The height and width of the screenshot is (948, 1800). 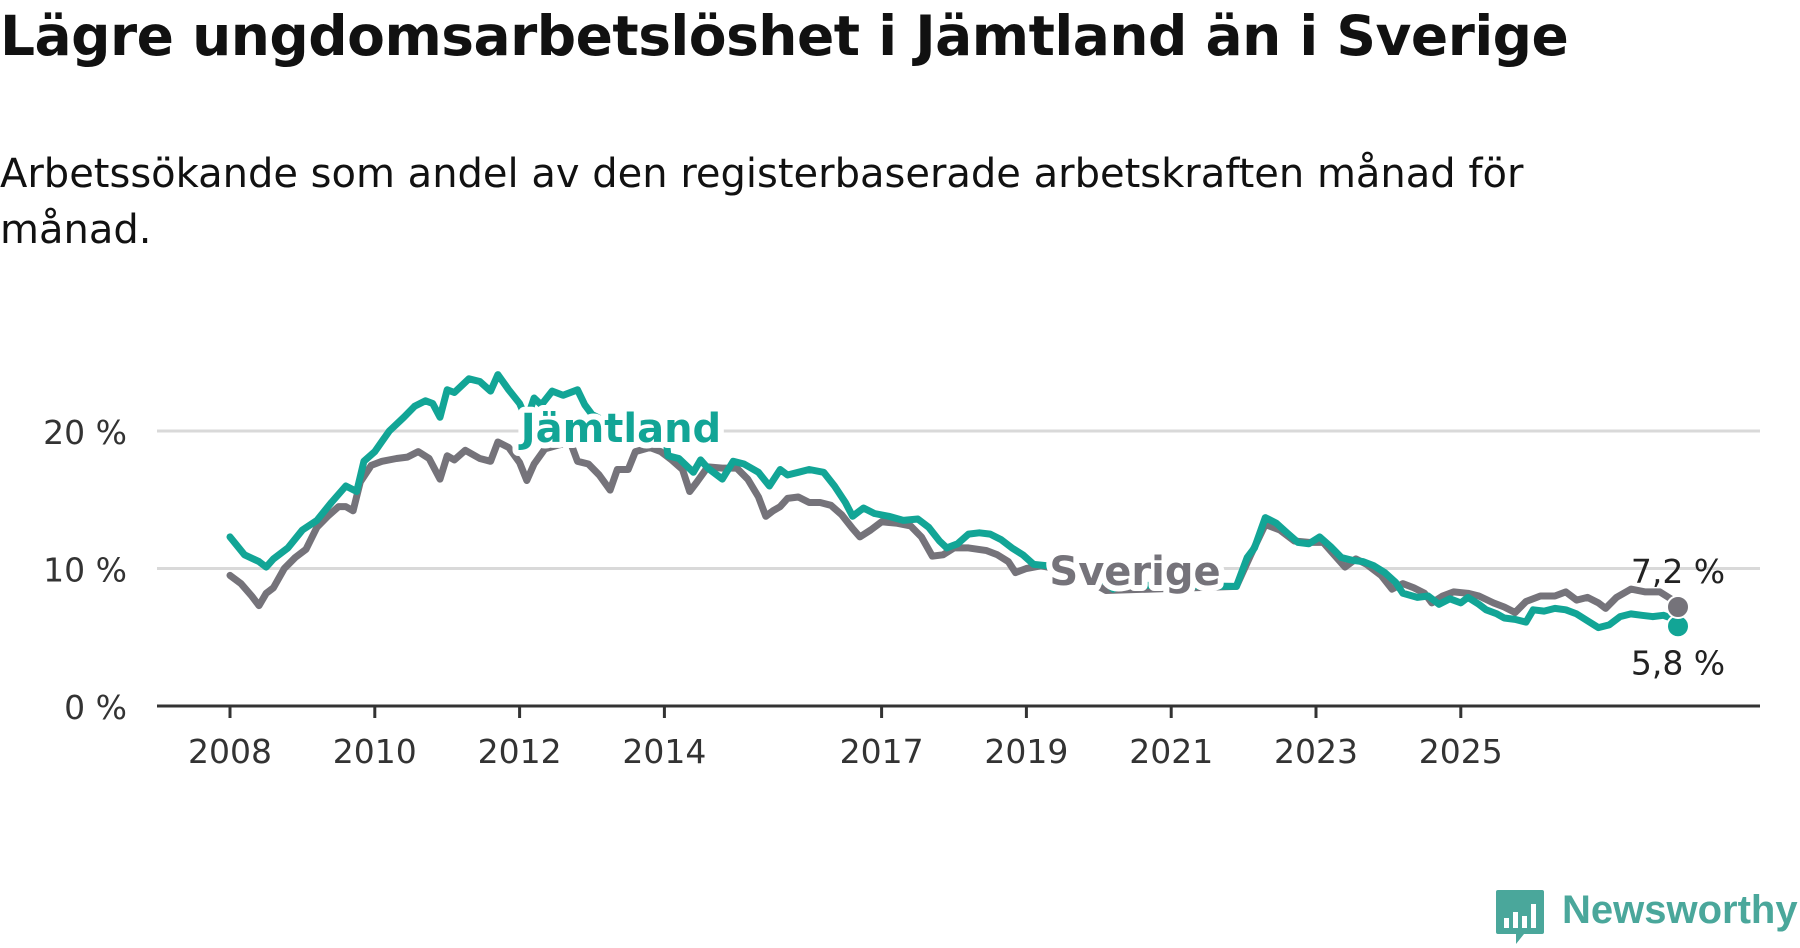 What do you see at coordinates (85, 432) in the screenshot?
I see `y-tick-label: 20 %` at bounding box center [85, 432].